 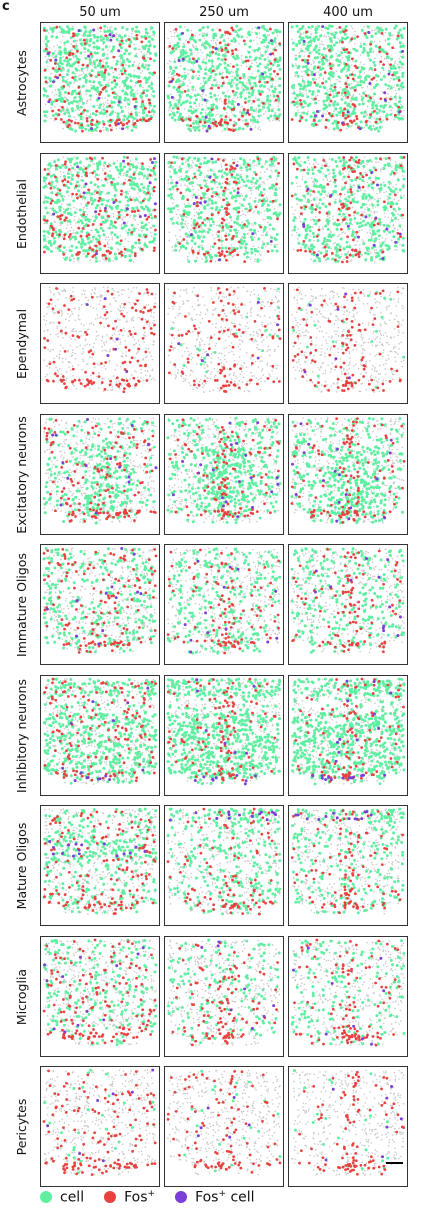 What do you see at coordinates (123, 129) in the screenshot?
I see `fos-cell-point` at bounding box center [123, 129].